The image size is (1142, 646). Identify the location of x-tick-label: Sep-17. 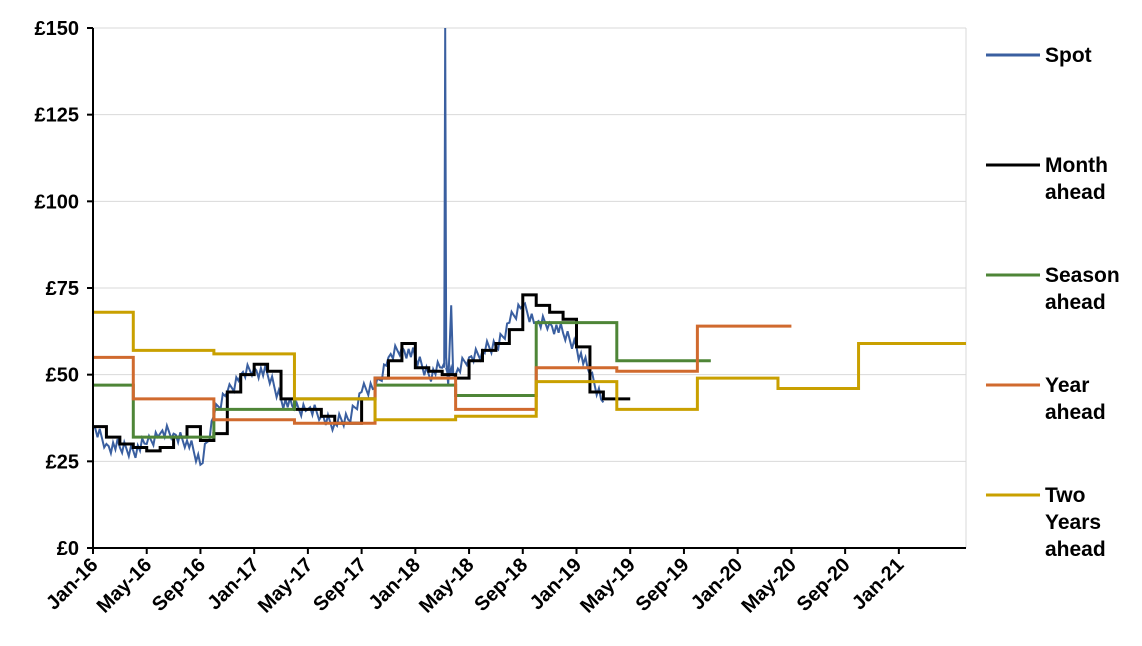
(340, 585).